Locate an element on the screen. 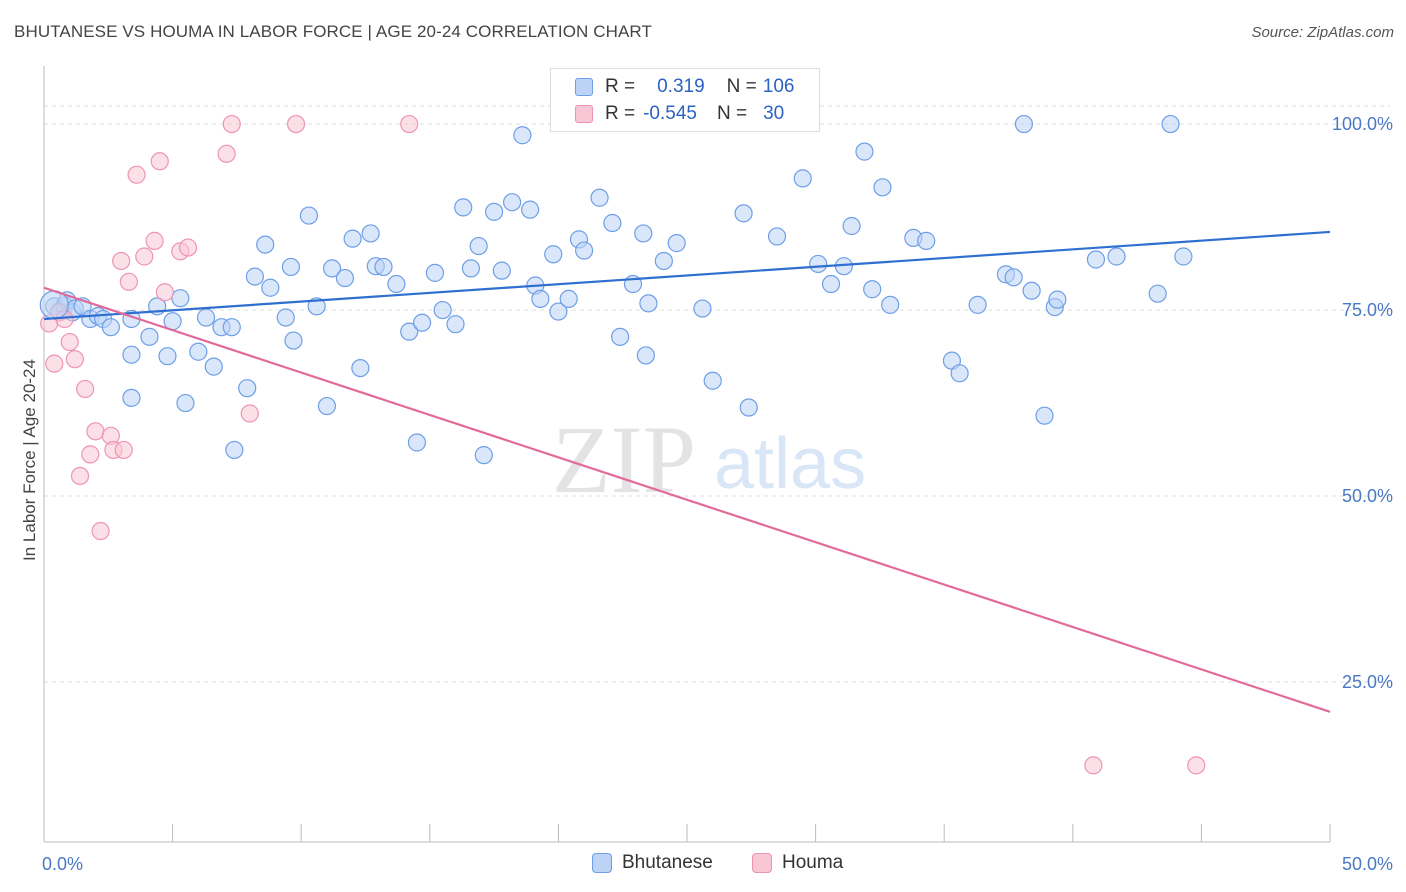 The width and height of the screenshot is (1406, 892). watermark-atlas: atlas is located at coordinates (790, 464).